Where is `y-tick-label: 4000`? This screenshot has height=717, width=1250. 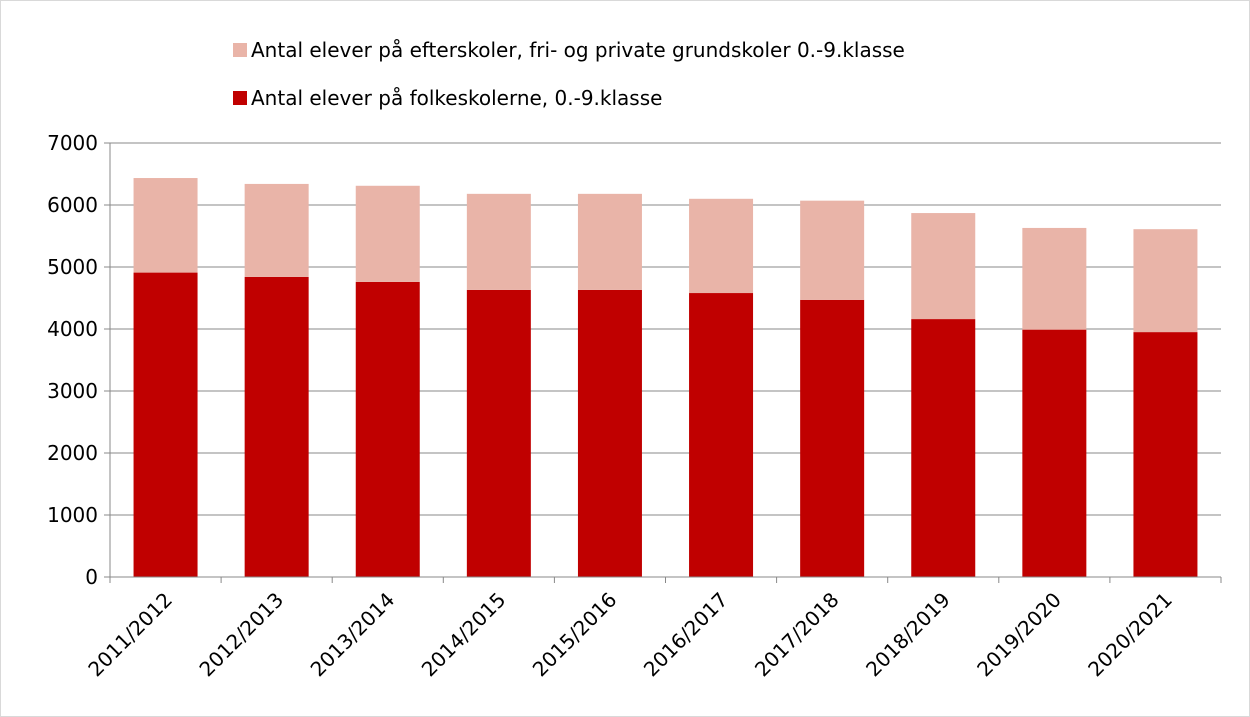 y-tick-label: 4000 is located at coordinates (72, 329).